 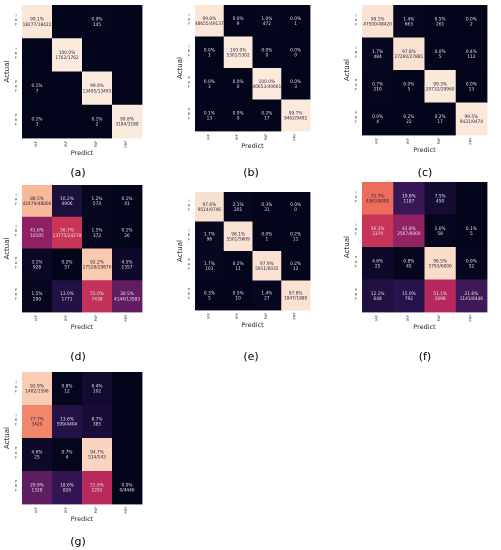 I want to click on cell-value-label: 88.5% 42479/48000, so click(x=37, y=201).